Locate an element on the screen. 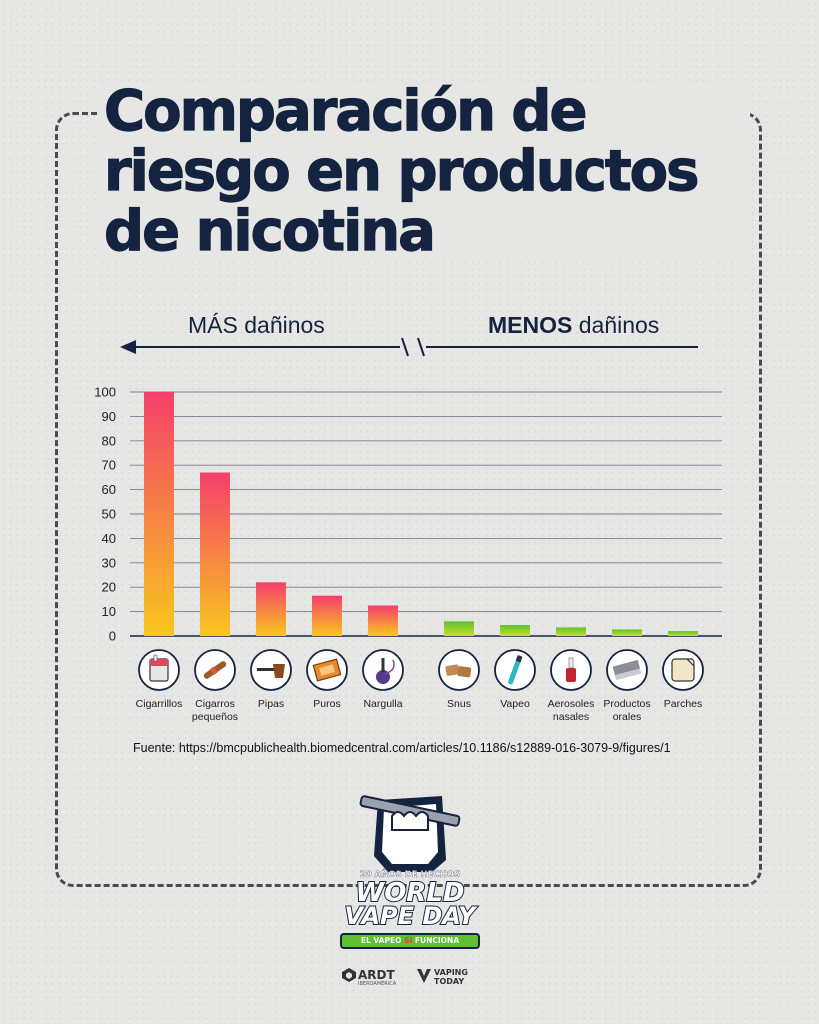 The height and width of the screenshot is (1024, 819). vaping-today-line-2: TODAY is located at coordinates (449, 981).